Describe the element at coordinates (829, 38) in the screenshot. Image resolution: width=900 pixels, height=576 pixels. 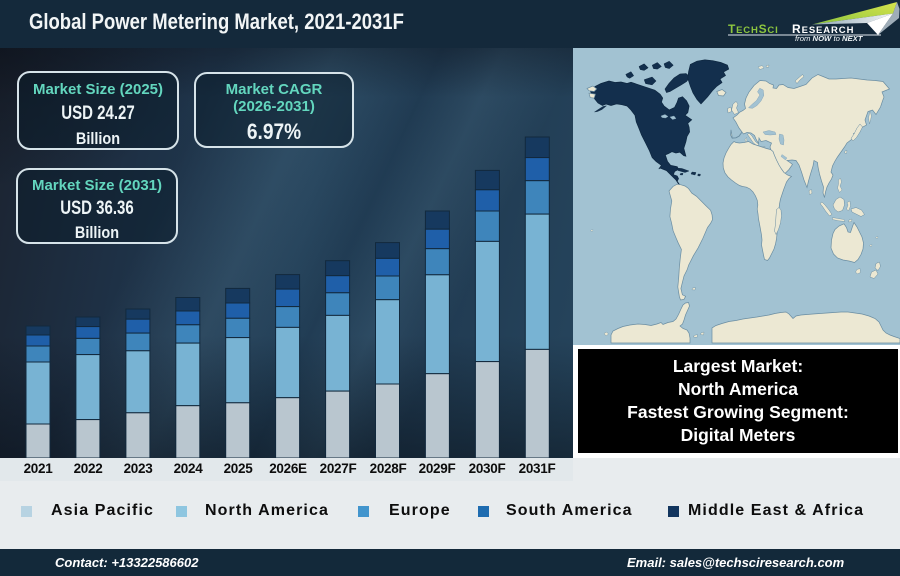
I see `svg-text: from NOW to NEXT` at that location.